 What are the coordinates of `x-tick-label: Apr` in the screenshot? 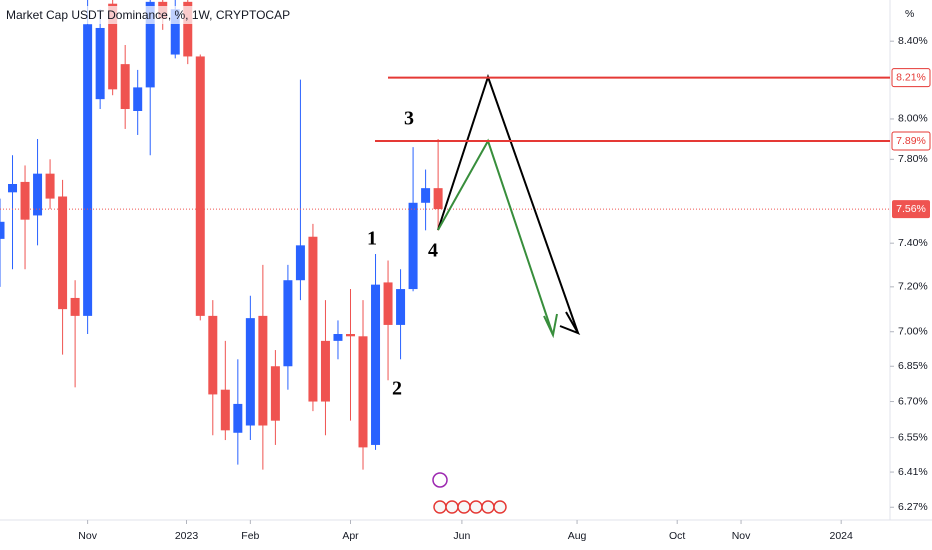 It's located at (350, 536).